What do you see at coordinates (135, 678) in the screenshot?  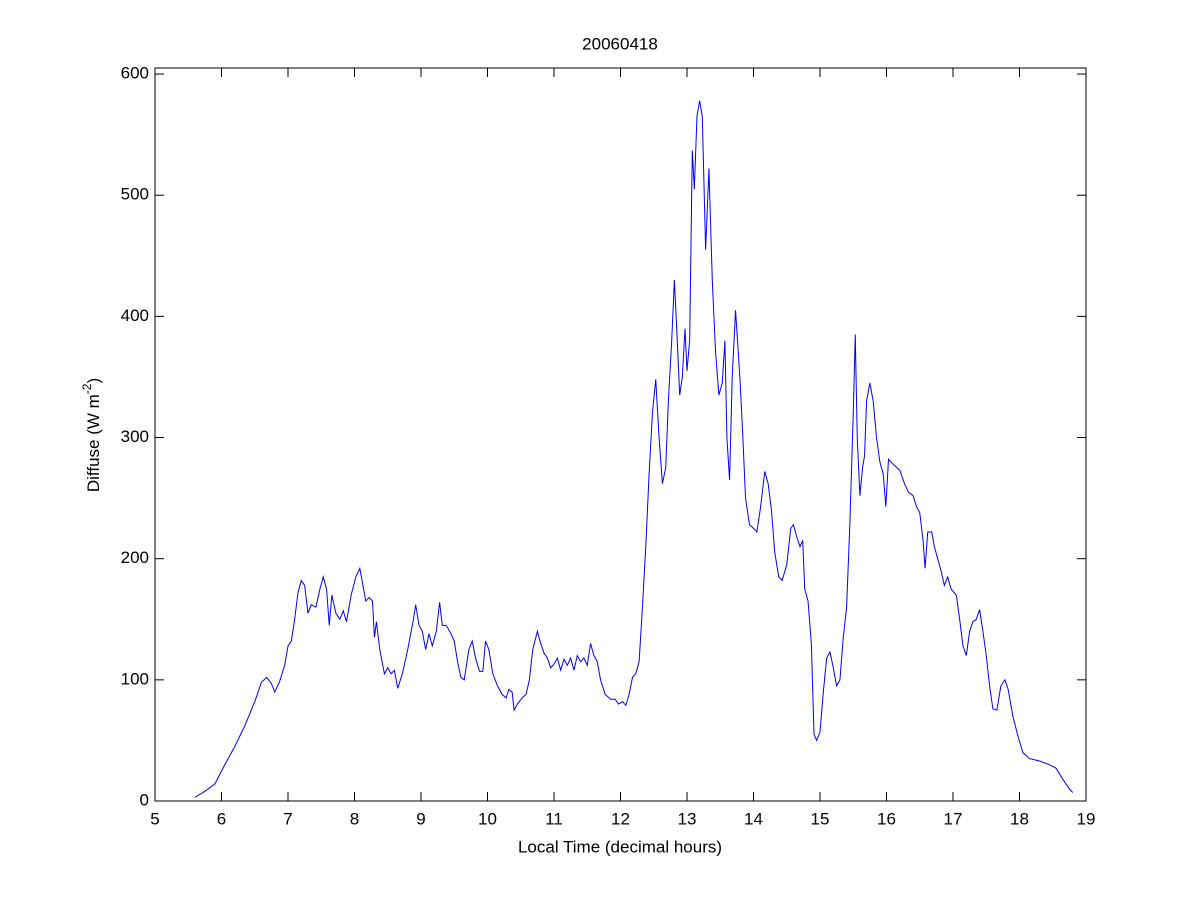 I see `y-tick-label: 100` at bounding box center [135, 678].